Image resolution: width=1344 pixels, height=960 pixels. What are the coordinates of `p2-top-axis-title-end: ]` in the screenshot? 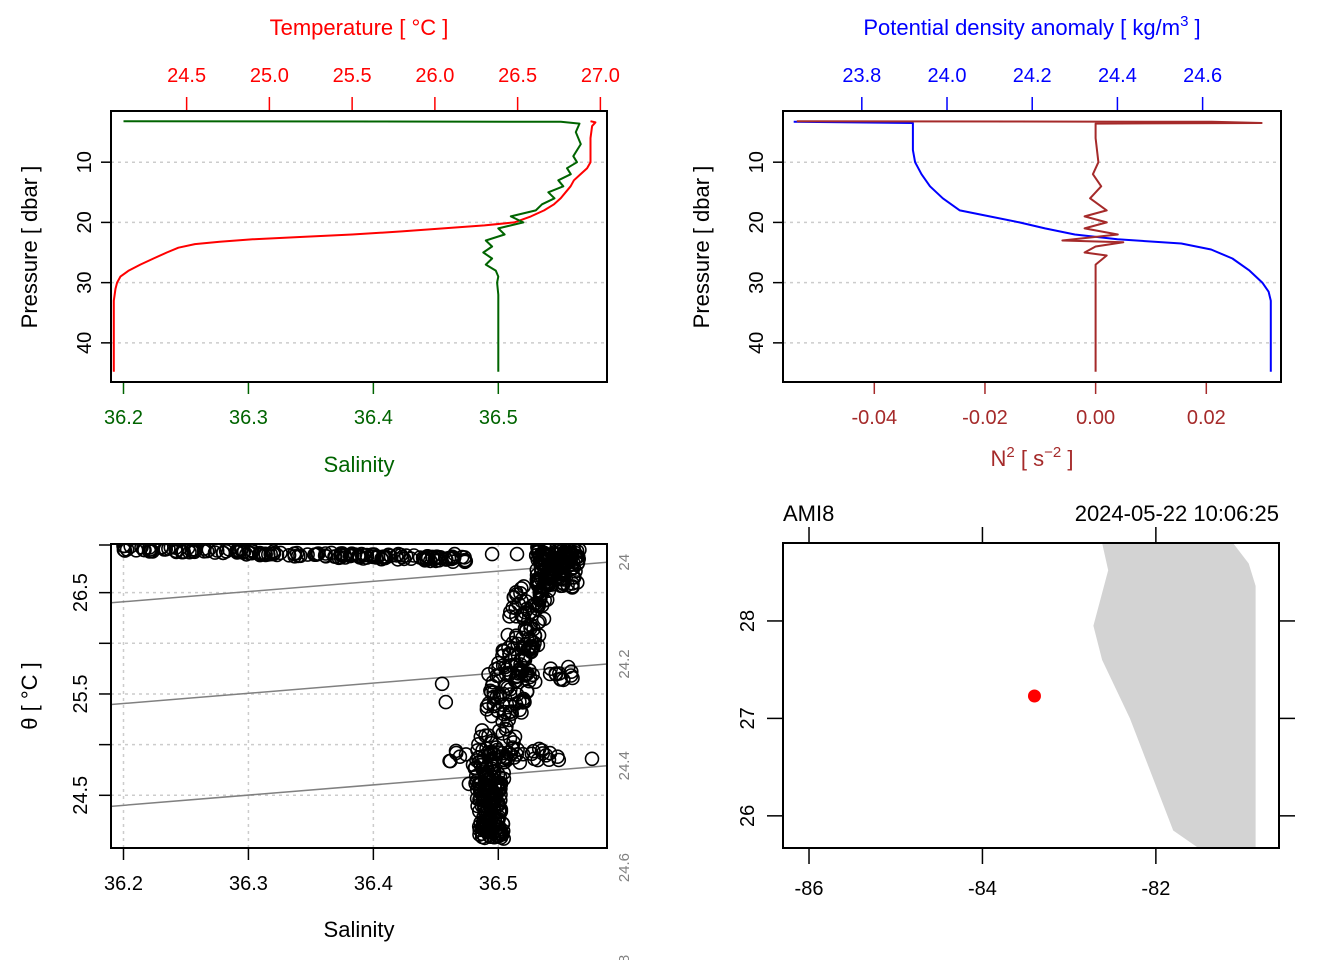 It's located at (1194, 27).